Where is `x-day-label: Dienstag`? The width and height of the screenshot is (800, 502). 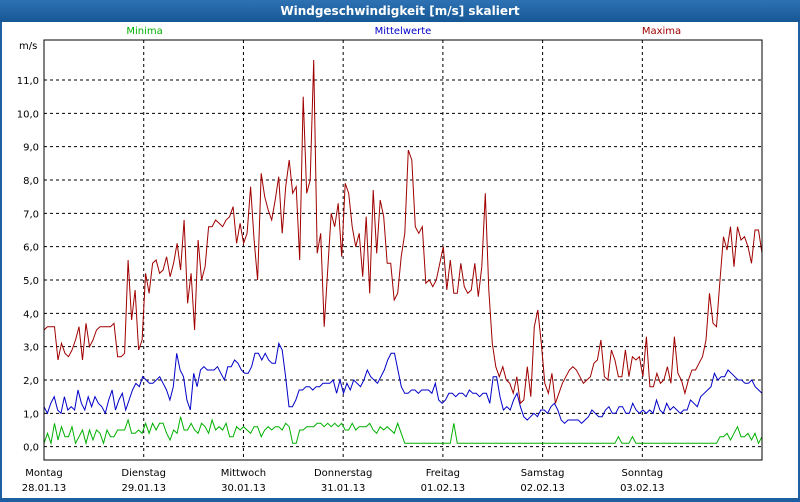 x-day-label: Dienstag is located at coordinates (143, 473).